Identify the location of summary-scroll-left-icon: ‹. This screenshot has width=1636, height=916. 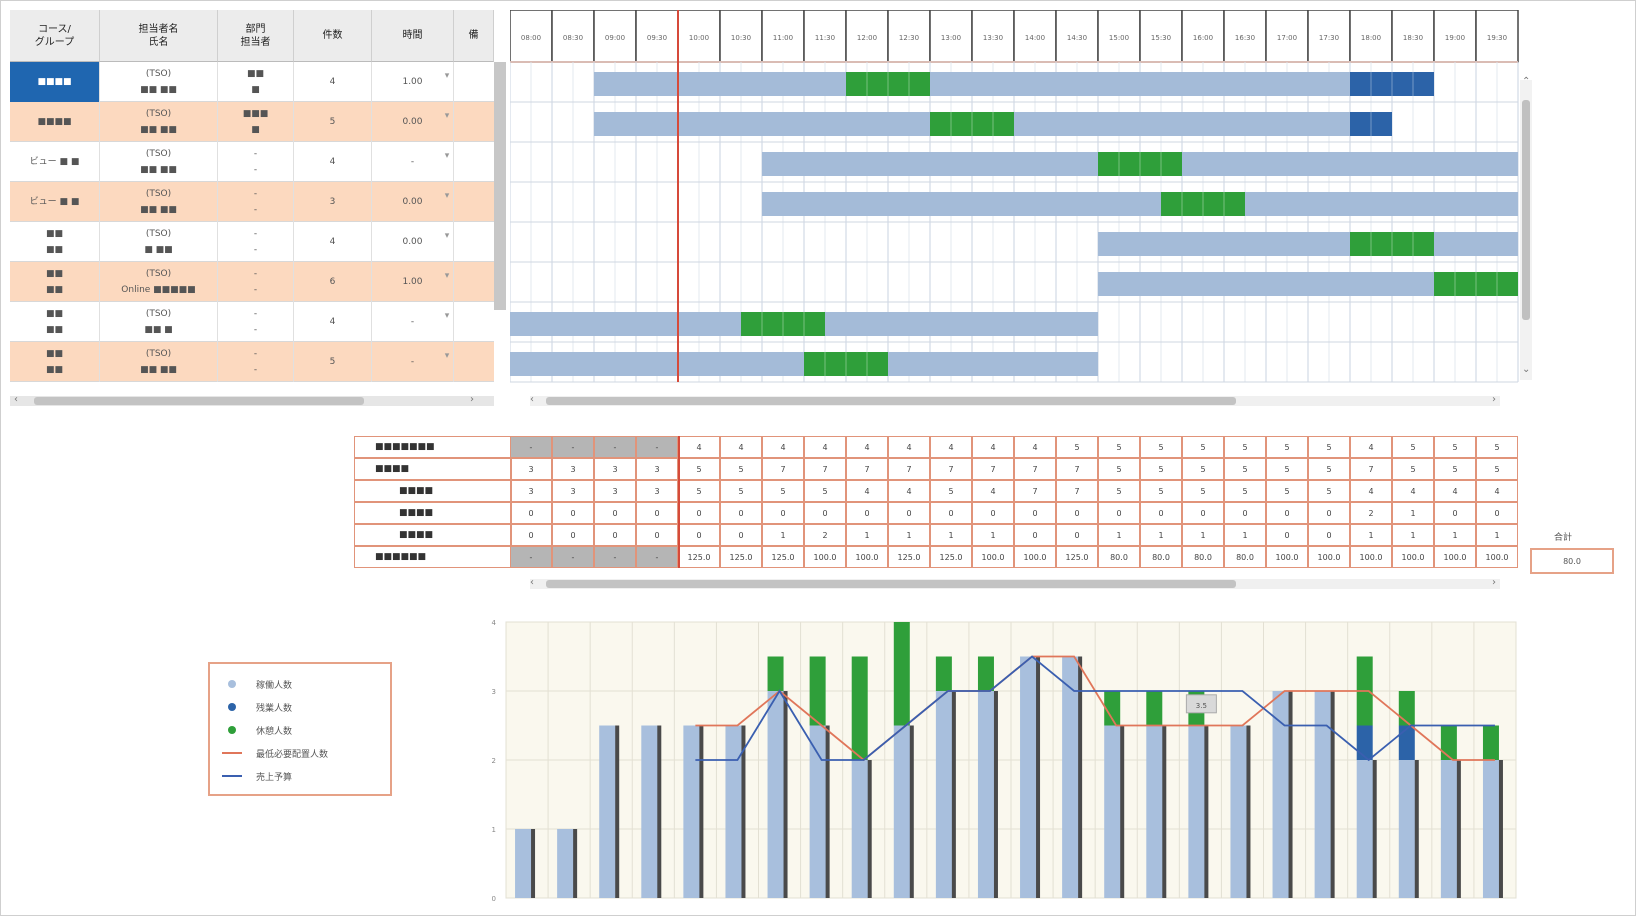
(532, 582).